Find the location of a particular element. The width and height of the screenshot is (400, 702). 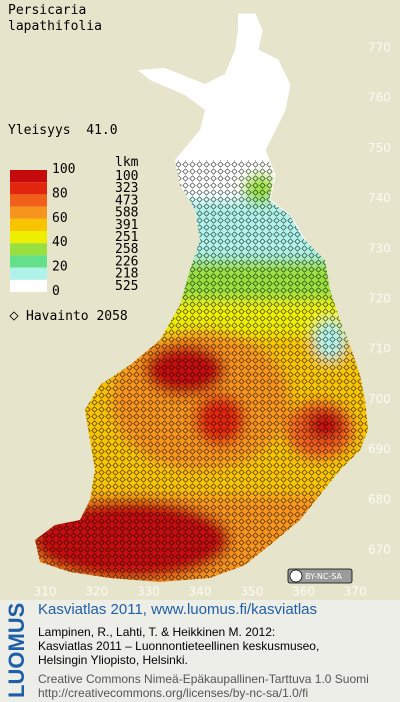

citation: Helsingin Yliopisto, Helsinki. is located at coordinates (113, 660).